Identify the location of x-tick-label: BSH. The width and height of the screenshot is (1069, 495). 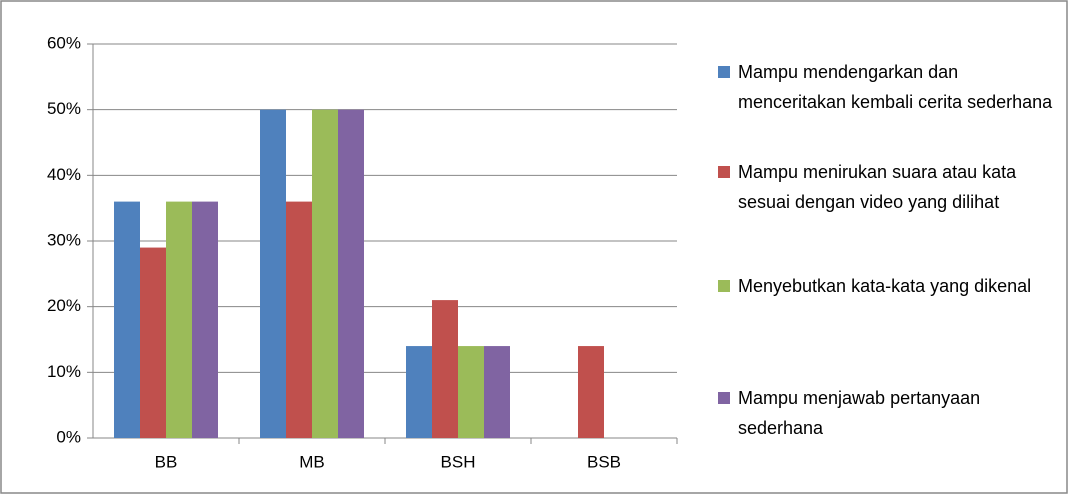
(458, 461).